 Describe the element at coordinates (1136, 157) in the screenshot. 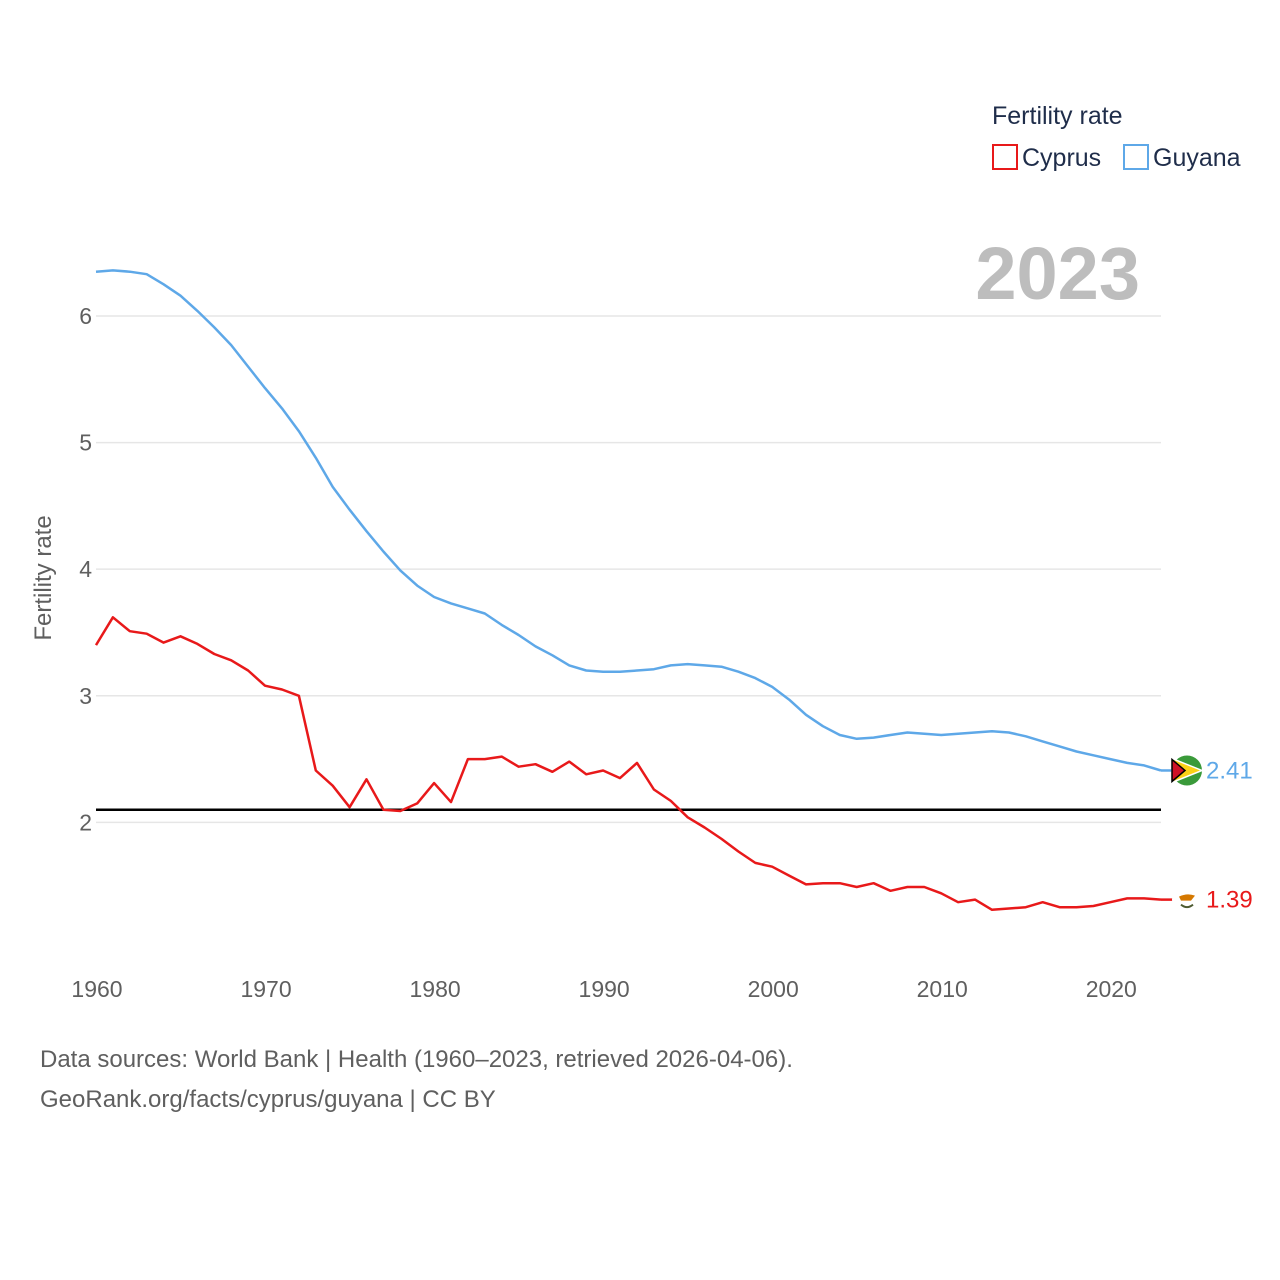

I see `legend-swatch-guyana` at that location.